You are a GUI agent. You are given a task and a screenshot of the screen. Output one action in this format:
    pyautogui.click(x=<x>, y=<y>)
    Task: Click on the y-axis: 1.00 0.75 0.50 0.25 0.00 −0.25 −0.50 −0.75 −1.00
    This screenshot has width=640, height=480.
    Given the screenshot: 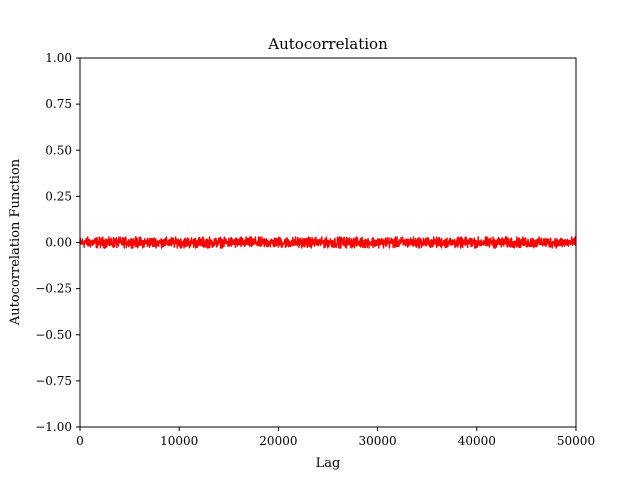 What is the action you would take?
    pyautogui.click(x=57, y=242)
    